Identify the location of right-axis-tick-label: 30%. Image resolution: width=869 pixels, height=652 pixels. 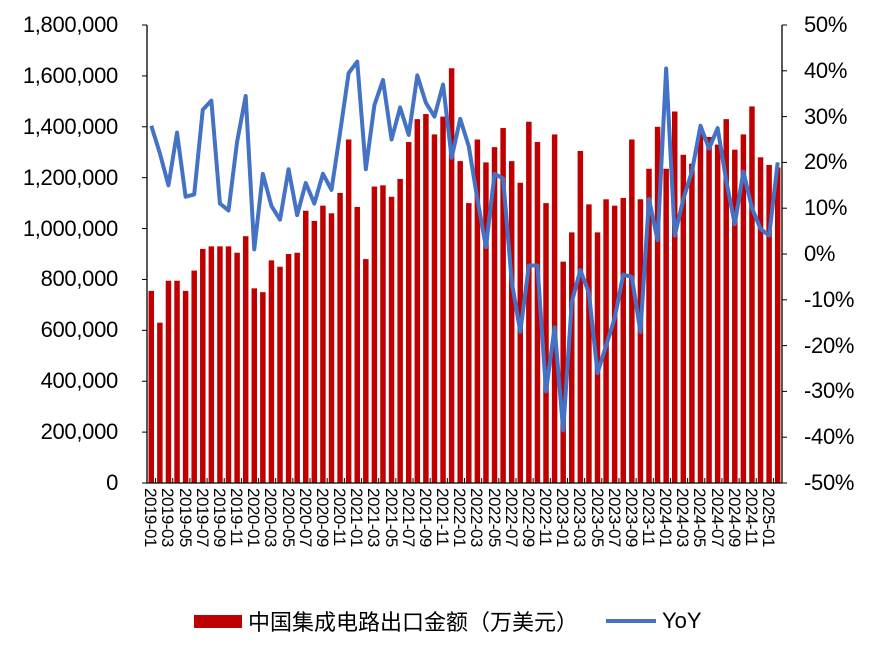
(826, 116).